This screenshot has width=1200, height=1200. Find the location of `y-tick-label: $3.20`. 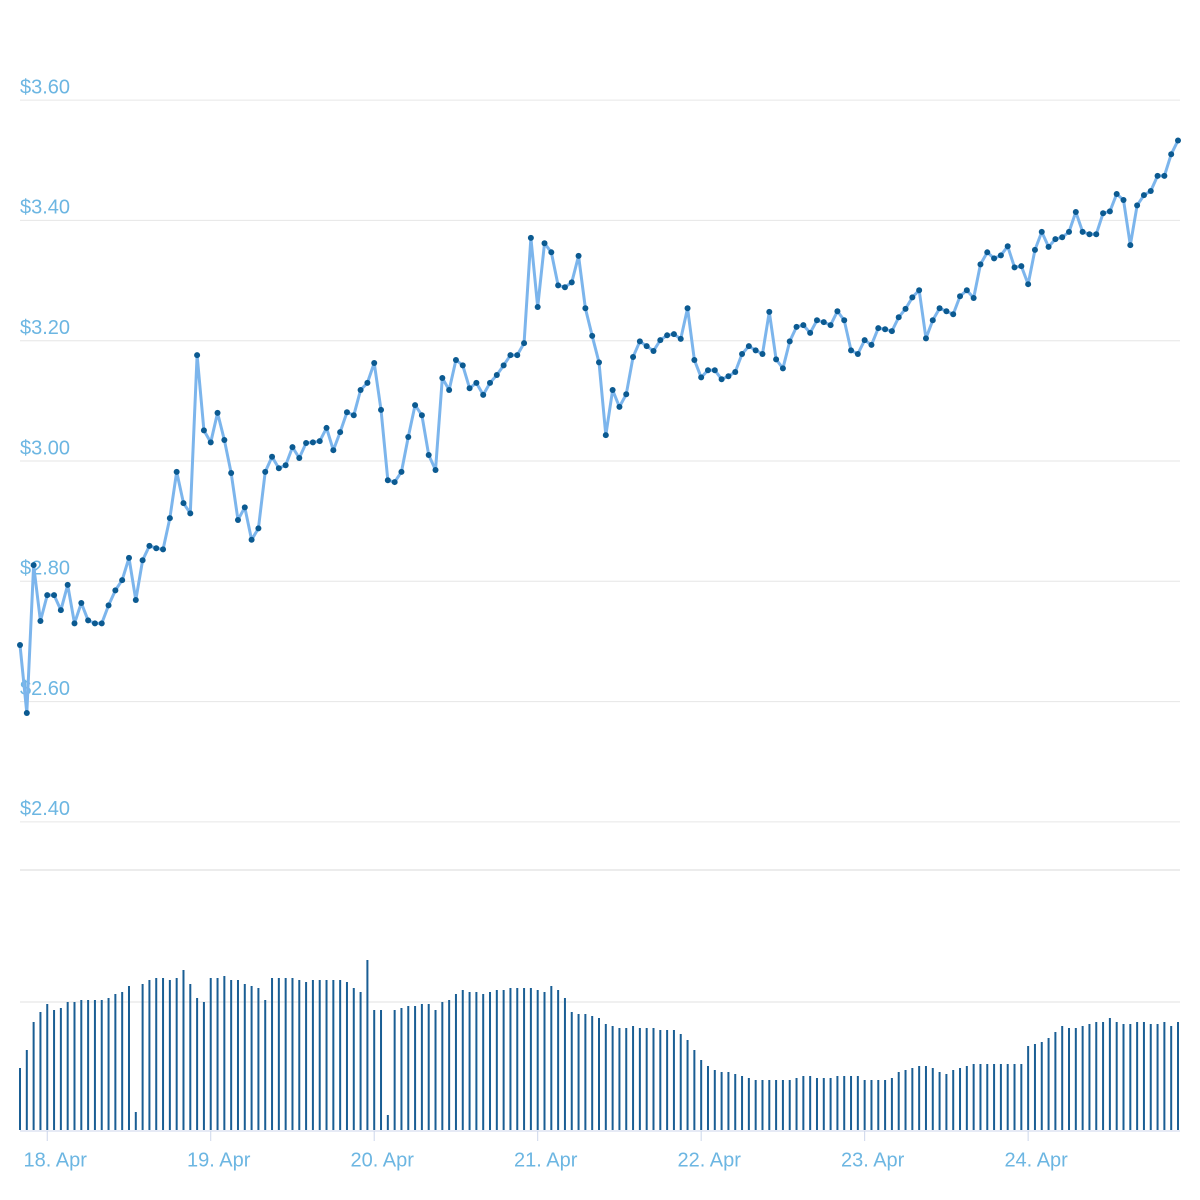

y-tick-label: $3.20 is located at coordinates (45, 328).